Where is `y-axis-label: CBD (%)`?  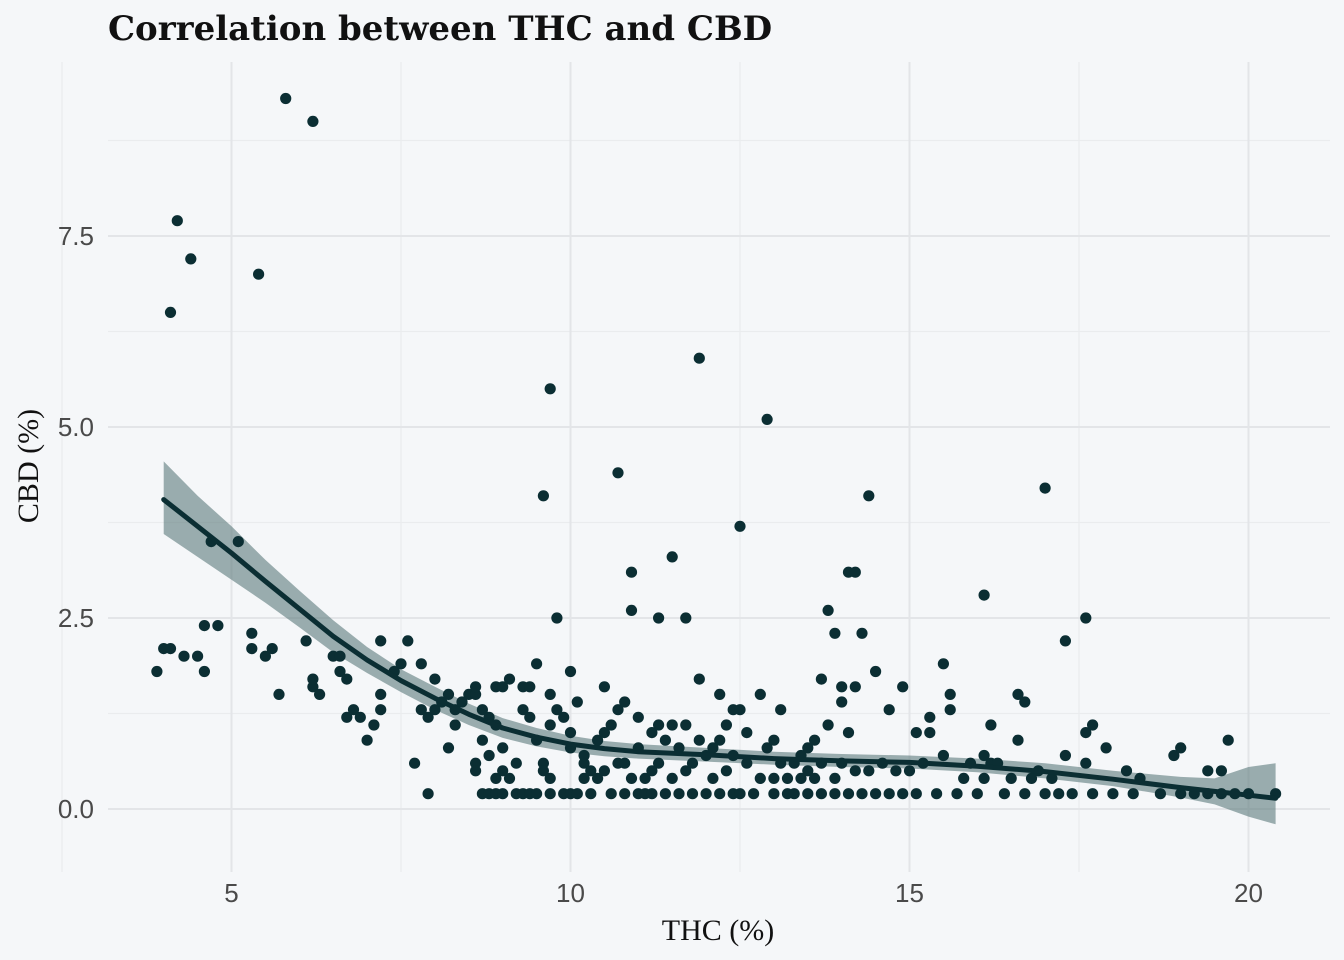
y-axis-label: CBD (%) is located at coordinates (28, 466).